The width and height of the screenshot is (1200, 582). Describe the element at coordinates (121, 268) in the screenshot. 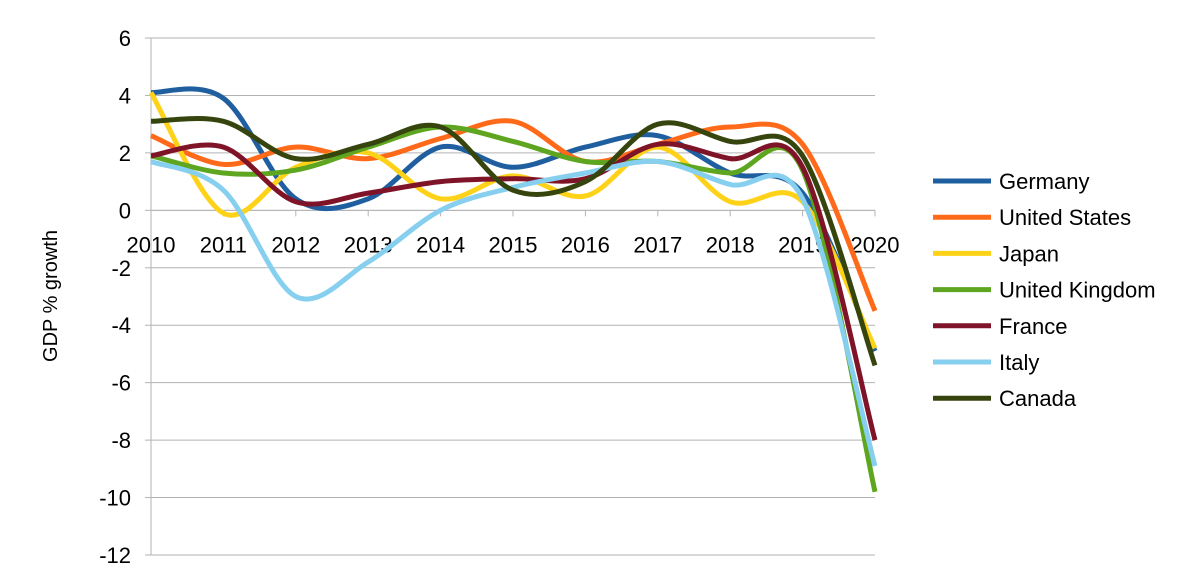

I see `y-tick-label: -2` at that location.